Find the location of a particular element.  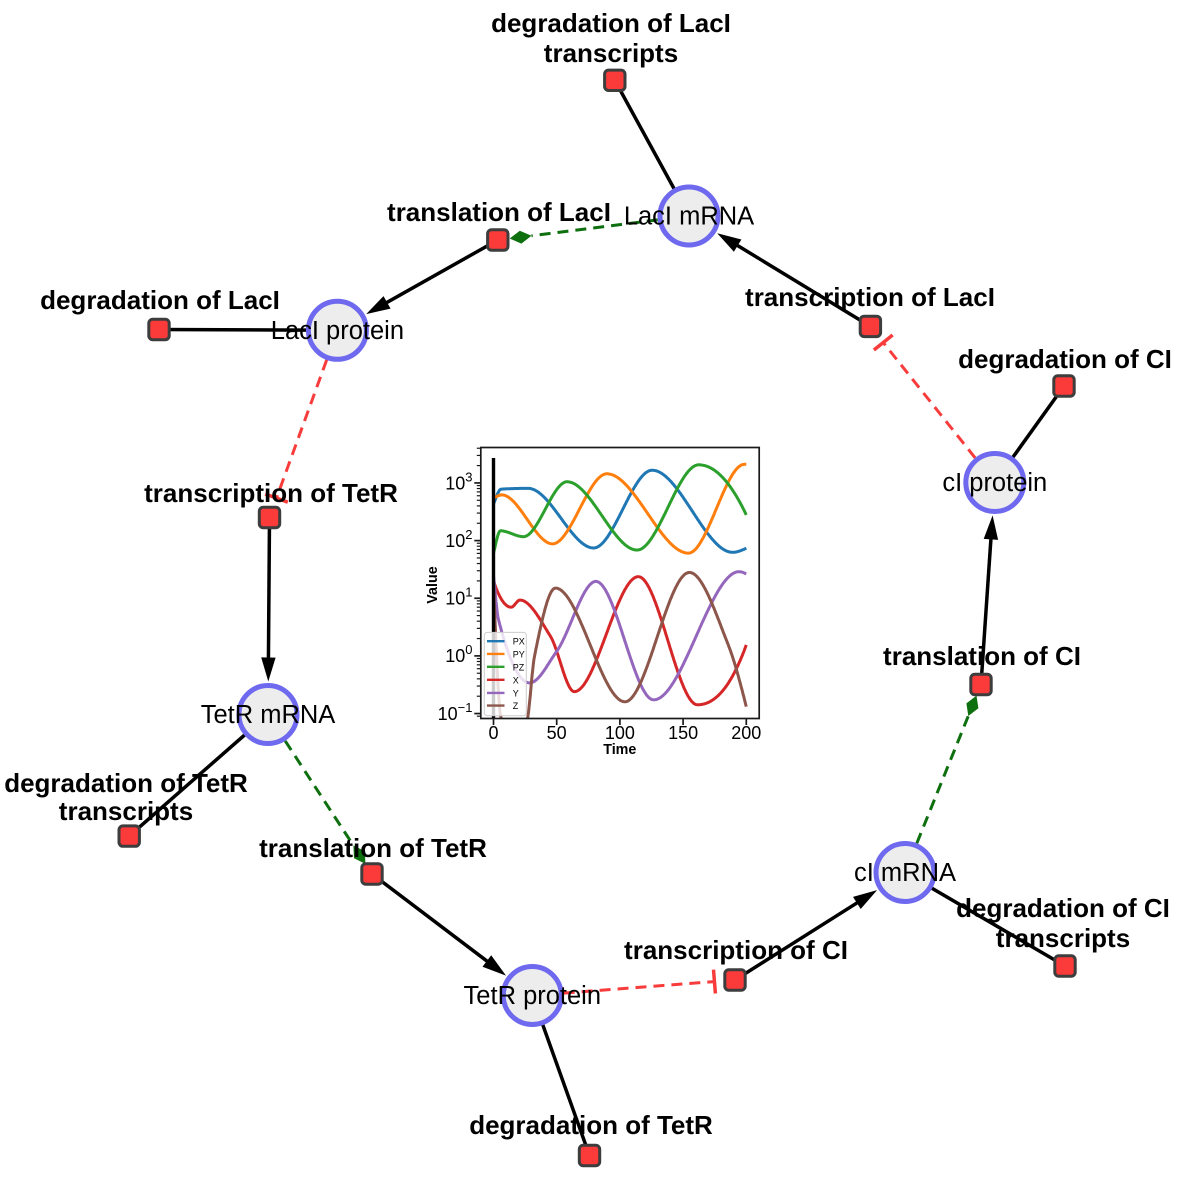

svg-text: PZ is located at coordinates (519, 667).